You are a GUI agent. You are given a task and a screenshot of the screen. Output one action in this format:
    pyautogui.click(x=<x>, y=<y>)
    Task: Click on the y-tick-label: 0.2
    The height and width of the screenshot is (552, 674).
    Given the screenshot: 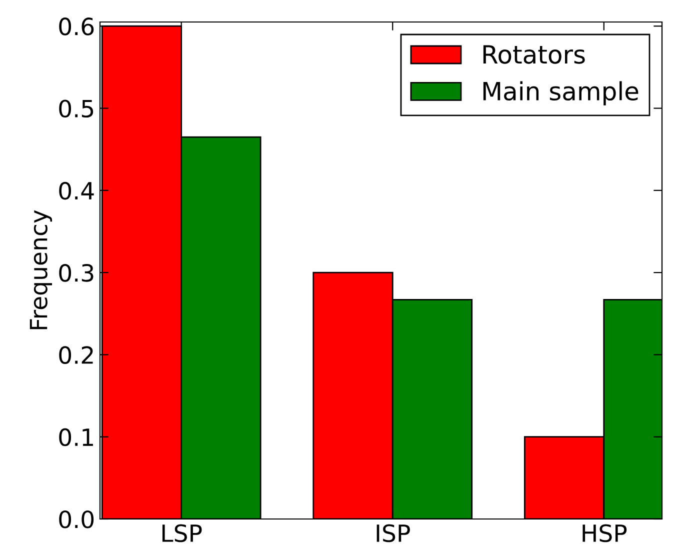 What is the action you would take?
    pyautogui.click(x=76, y=355)
    